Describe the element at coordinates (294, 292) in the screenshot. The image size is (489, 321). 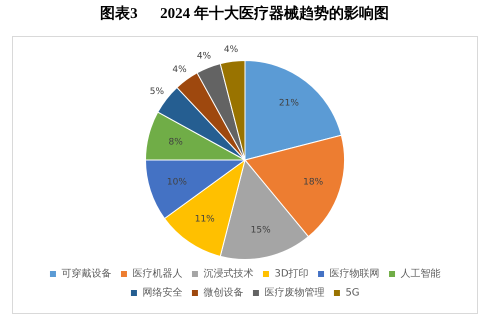
I see `legend-label: 医疗废物管理` at that location.